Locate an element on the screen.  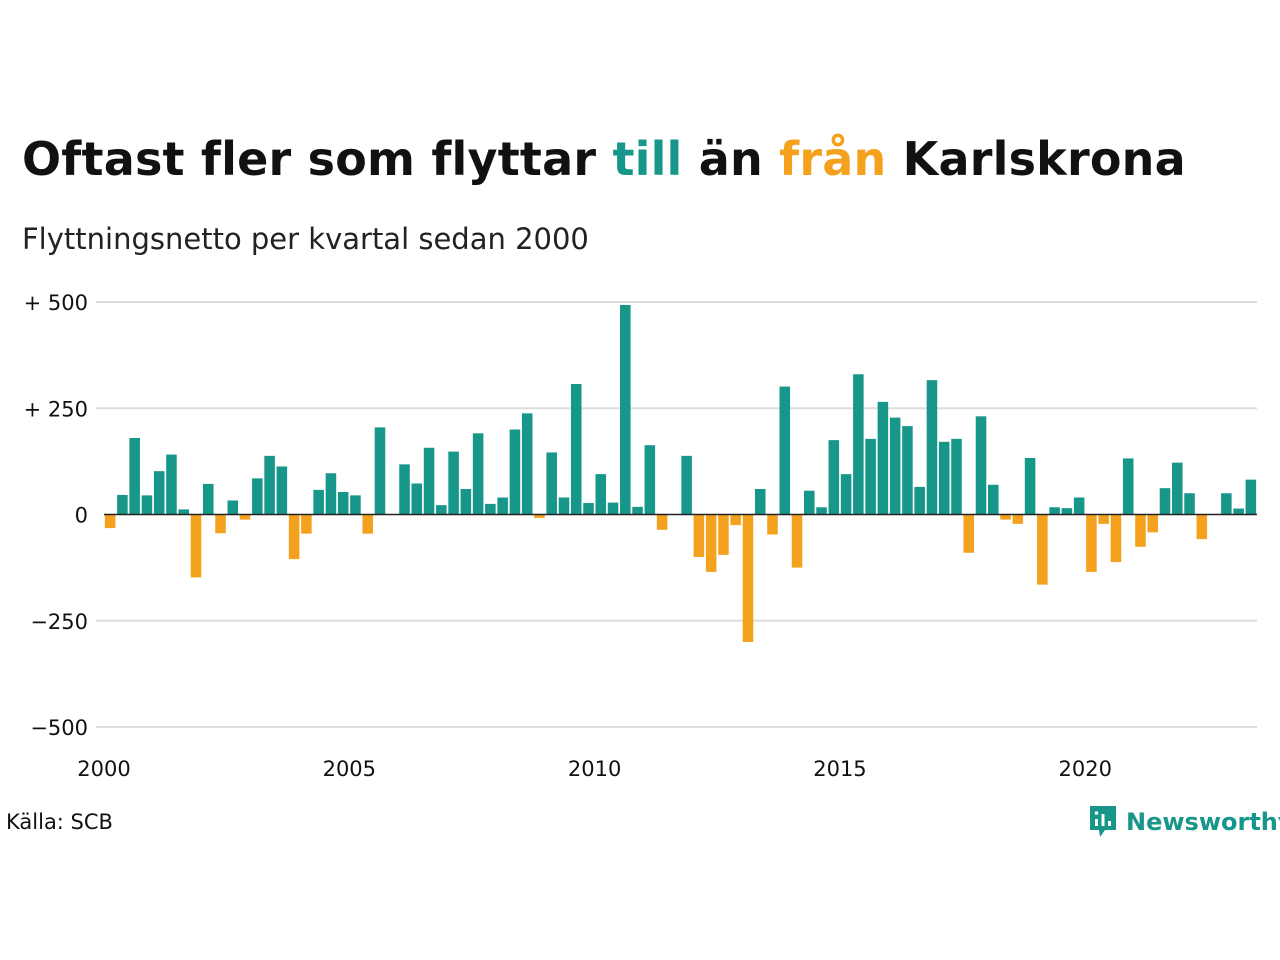
x-tick-label: 2020 is located at coordinates (1085, 769).